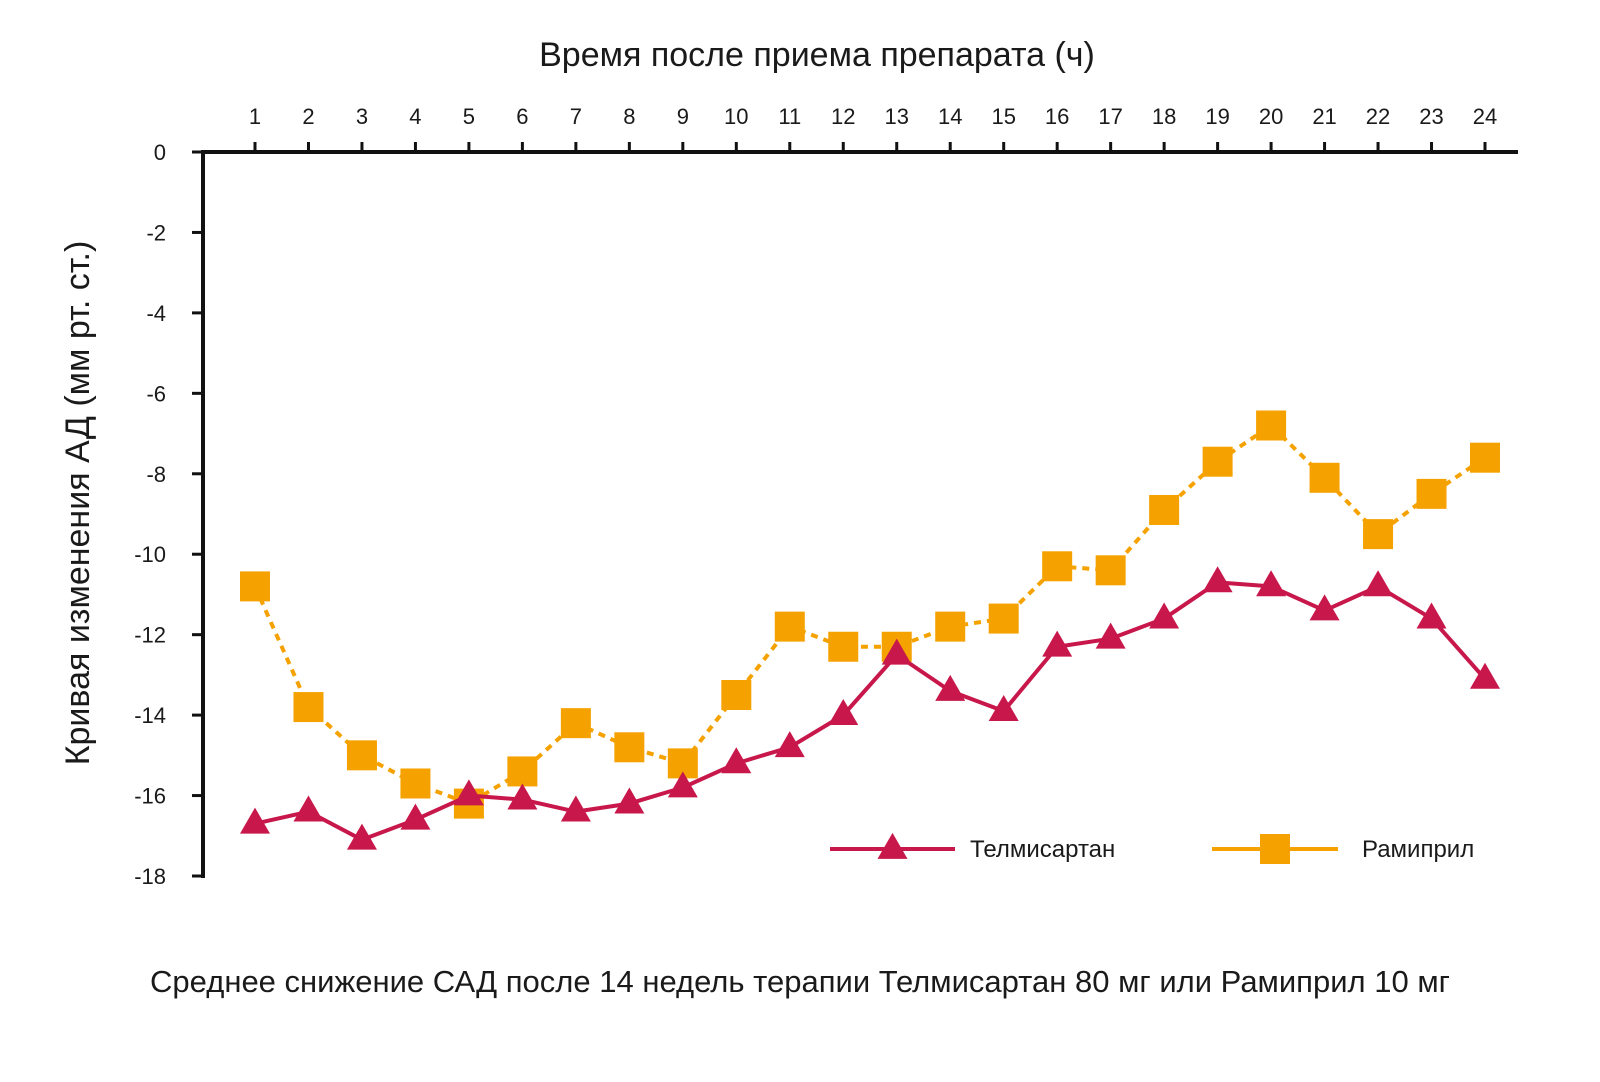 The width and height of the screenshot is (1600, 1082). I want to click on x-tick-label: 13, so click(896, 116).